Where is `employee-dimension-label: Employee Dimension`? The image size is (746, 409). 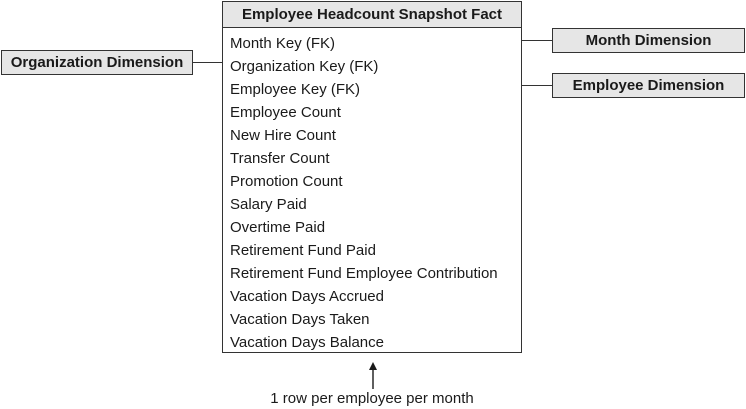 employee-dimension-label: Employee Dimension is located at coordinates (648, 85).